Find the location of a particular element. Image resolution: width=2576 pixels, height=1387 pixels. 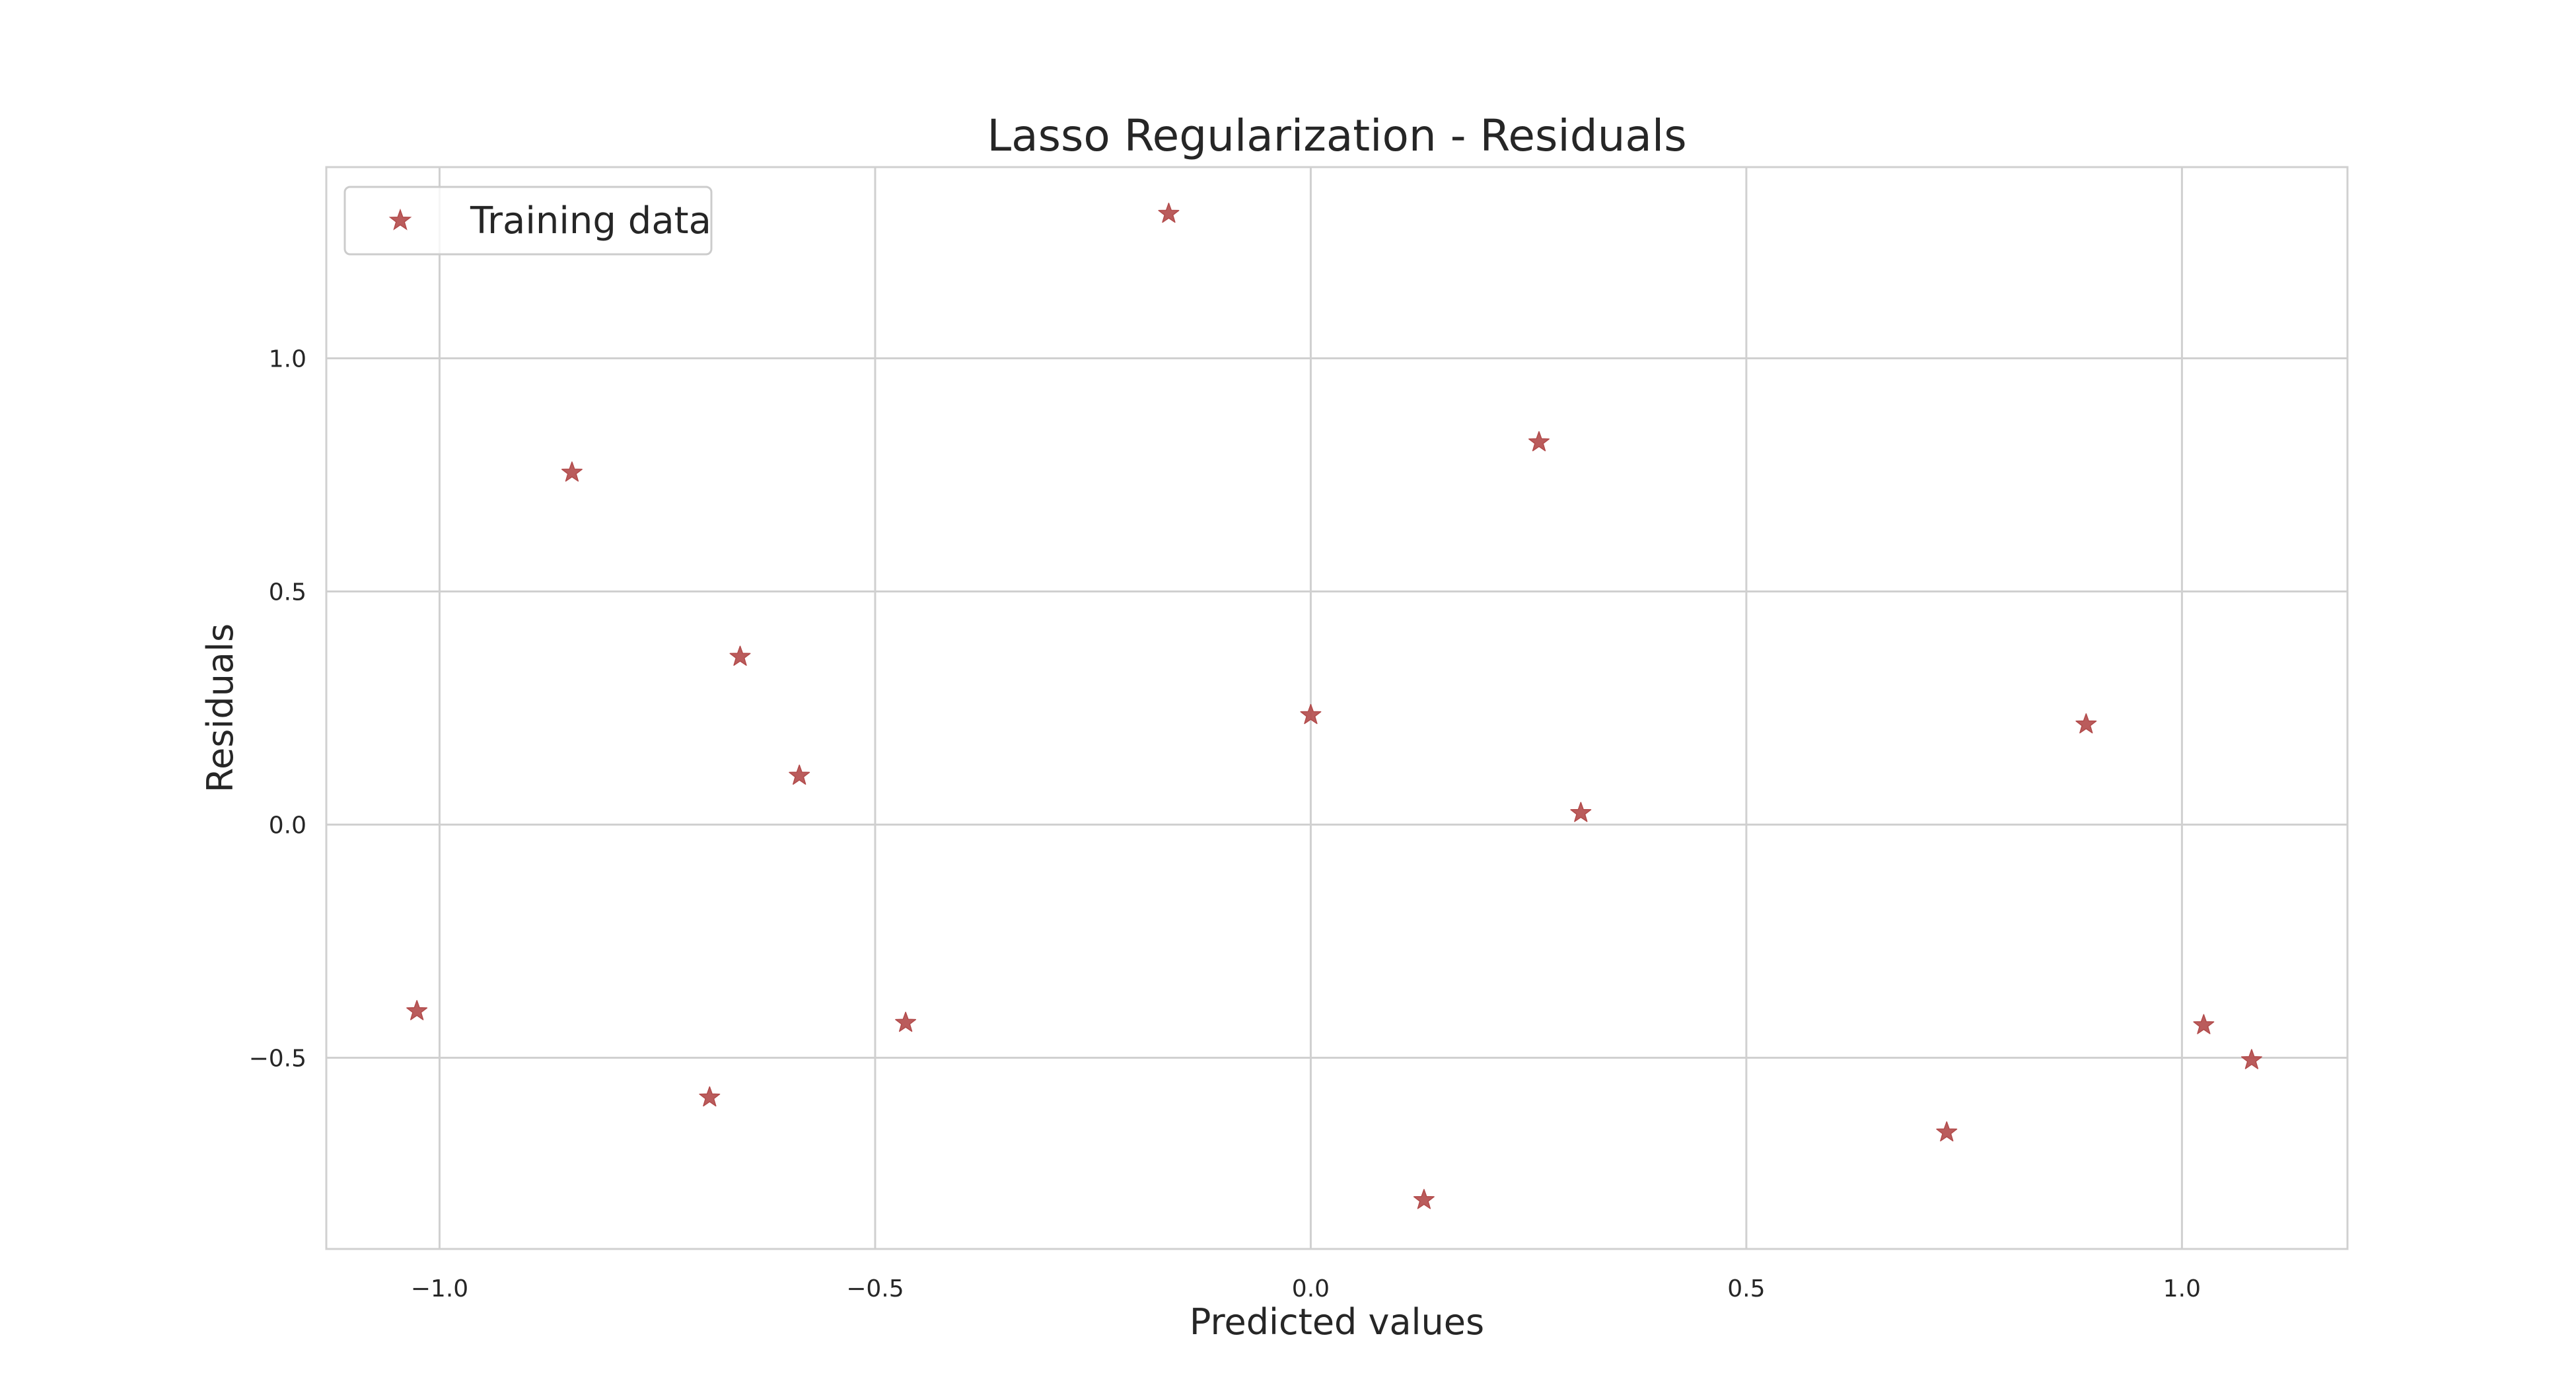

x-axis-label: Predicted values is located at coordinates (1337, 1322).